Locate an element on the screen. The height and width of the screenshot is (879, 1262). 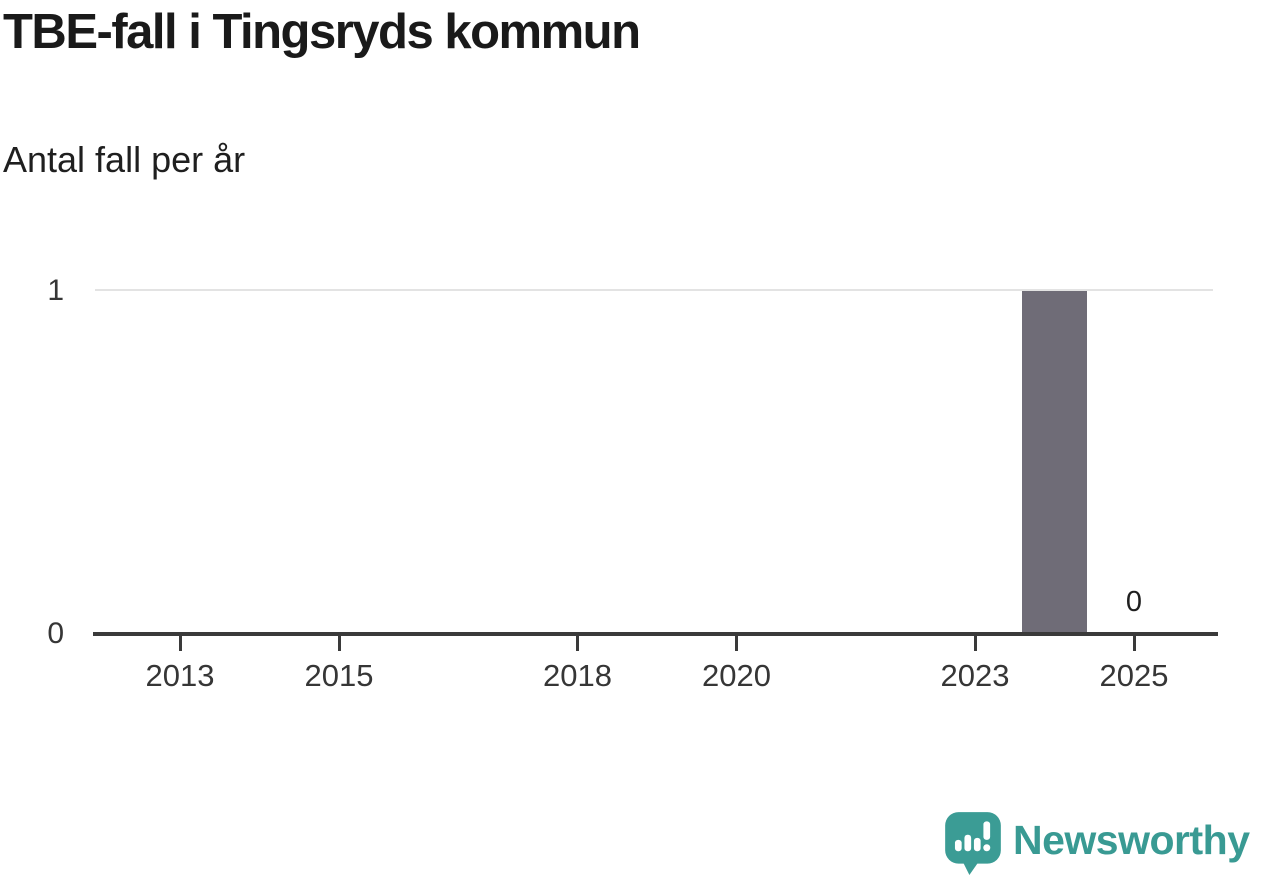
x-axis-tick-label: 2018 is located at coordinates (577, 675).